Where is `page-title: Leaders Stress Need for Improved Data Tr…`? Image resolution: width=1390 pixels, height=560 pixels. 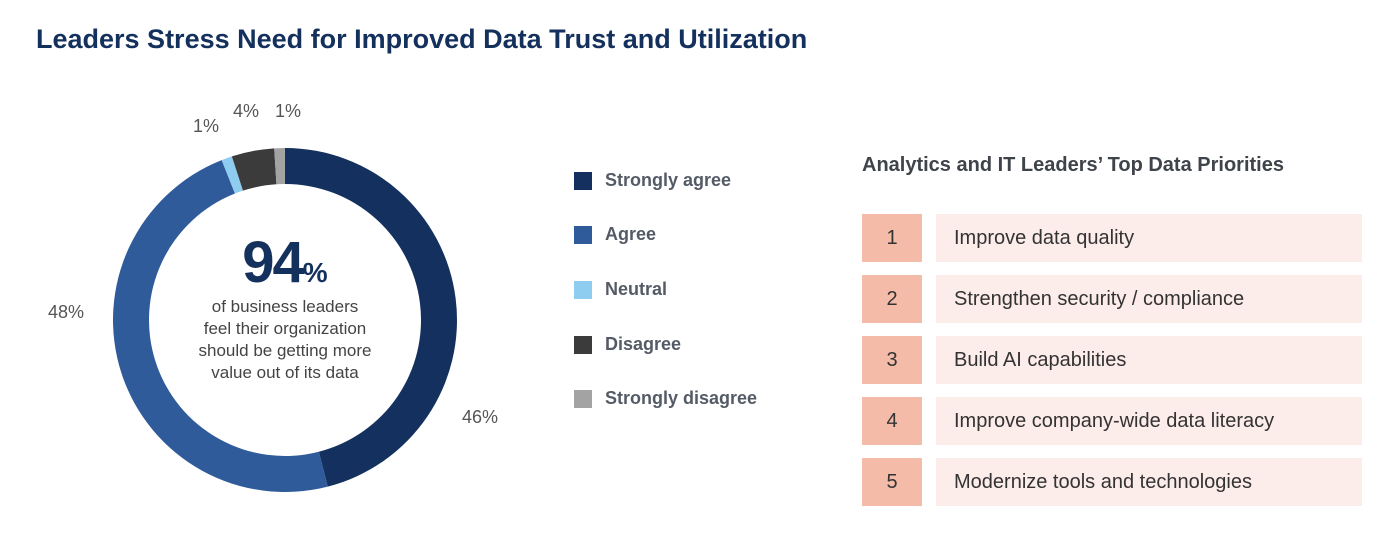
page-title: Leaders Stress Need for Improved Data Tr… is located at coordinates (422, 39).